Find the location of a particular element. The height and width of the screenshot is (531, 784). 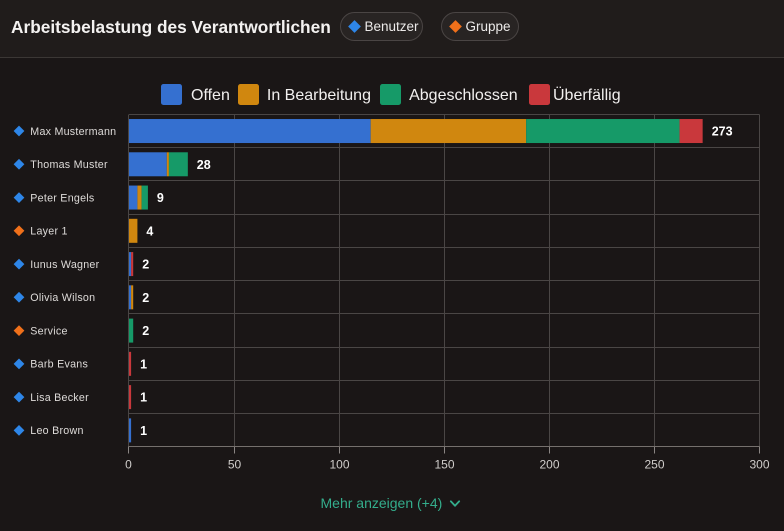

svg-text: 300 is located at coordinates (759, 465).